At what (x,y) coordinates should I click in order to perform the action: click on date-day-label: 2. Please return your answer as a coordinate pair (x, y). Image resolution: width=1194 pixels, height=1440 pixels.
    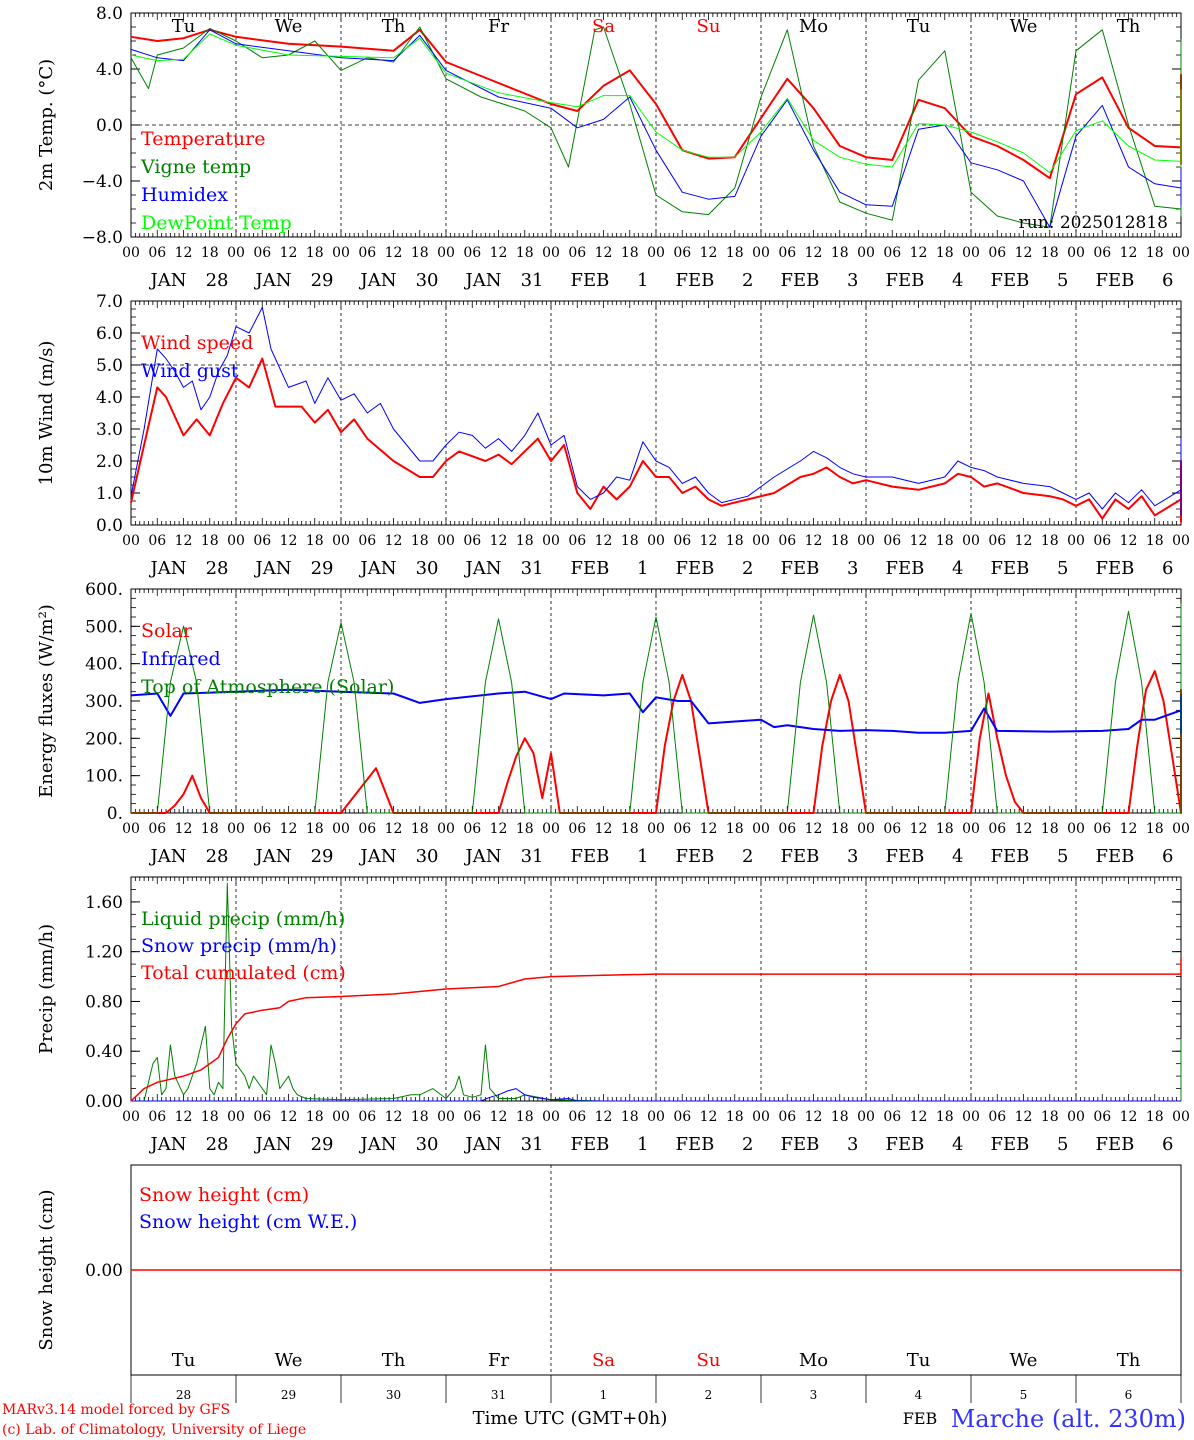
    Looking at the image, I should click on (747, 1144).